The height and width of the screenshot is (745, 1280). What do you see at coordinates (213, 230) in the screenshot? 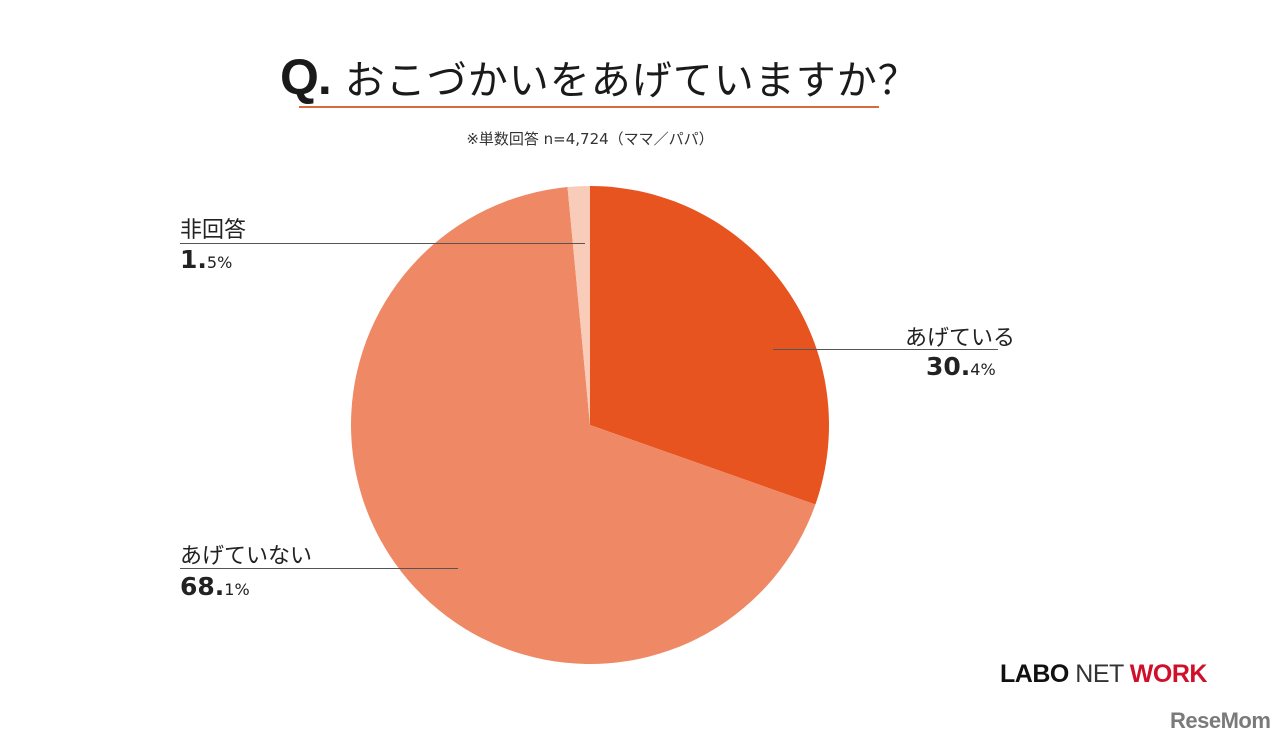
I see `label-na: 非回答` at bounding box center [213, 230].